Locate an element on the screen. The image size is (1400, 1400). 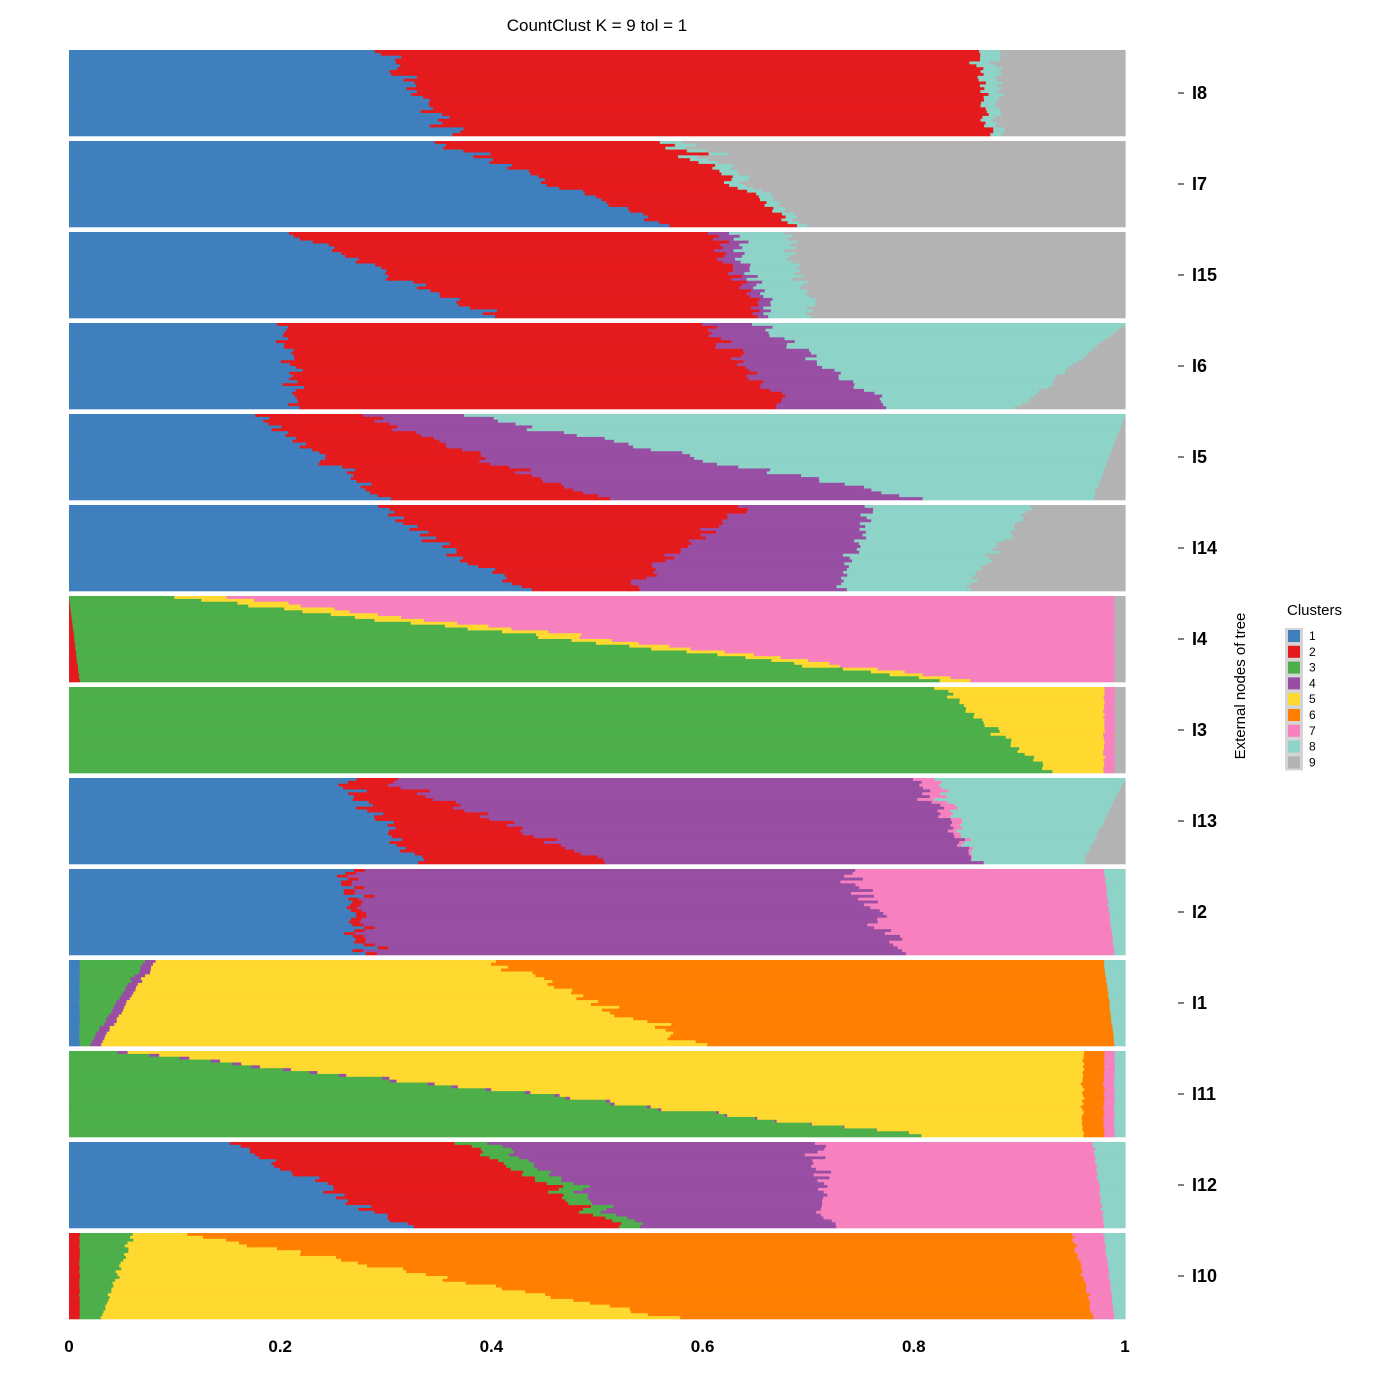
group-label-i15: I15 is located at coordinates (1204, 275).